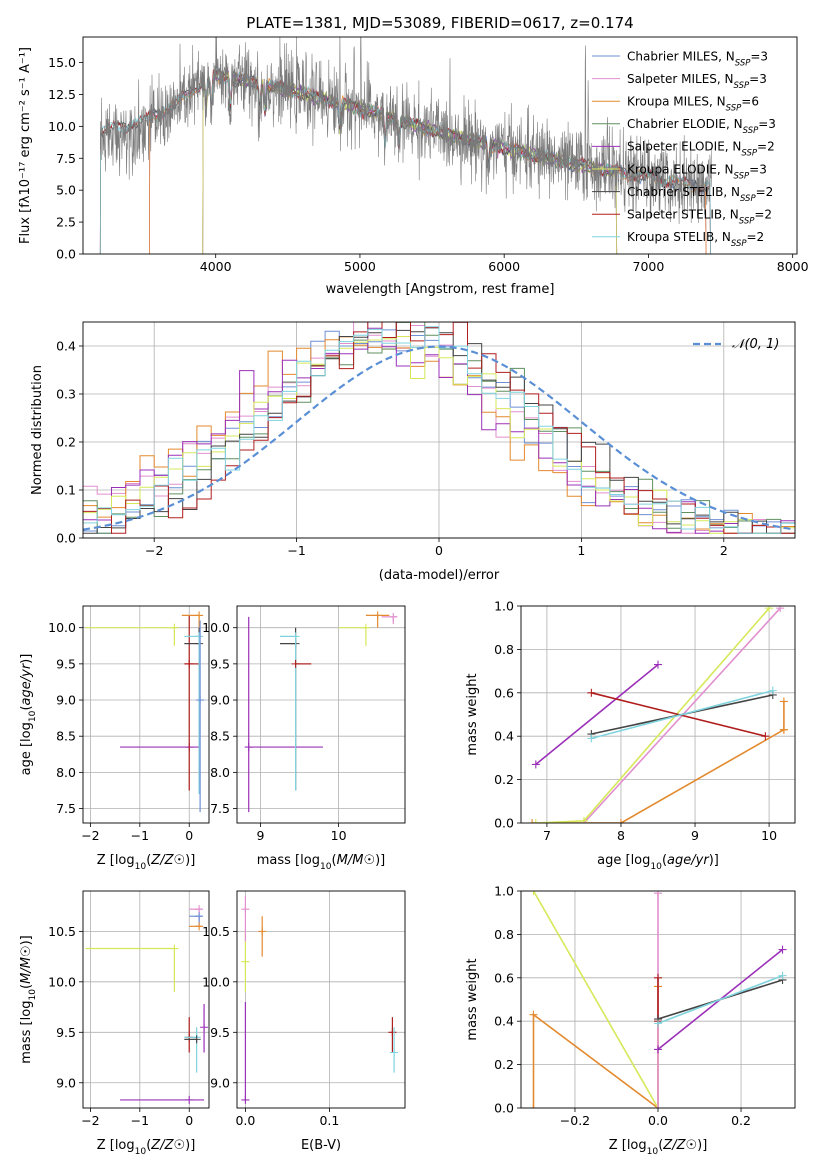 The image size is (819, 1170). What do you see at coordinates (33, 716) in the screenshot?
I see `label-sub: 10` at bounding box center [33, 716].